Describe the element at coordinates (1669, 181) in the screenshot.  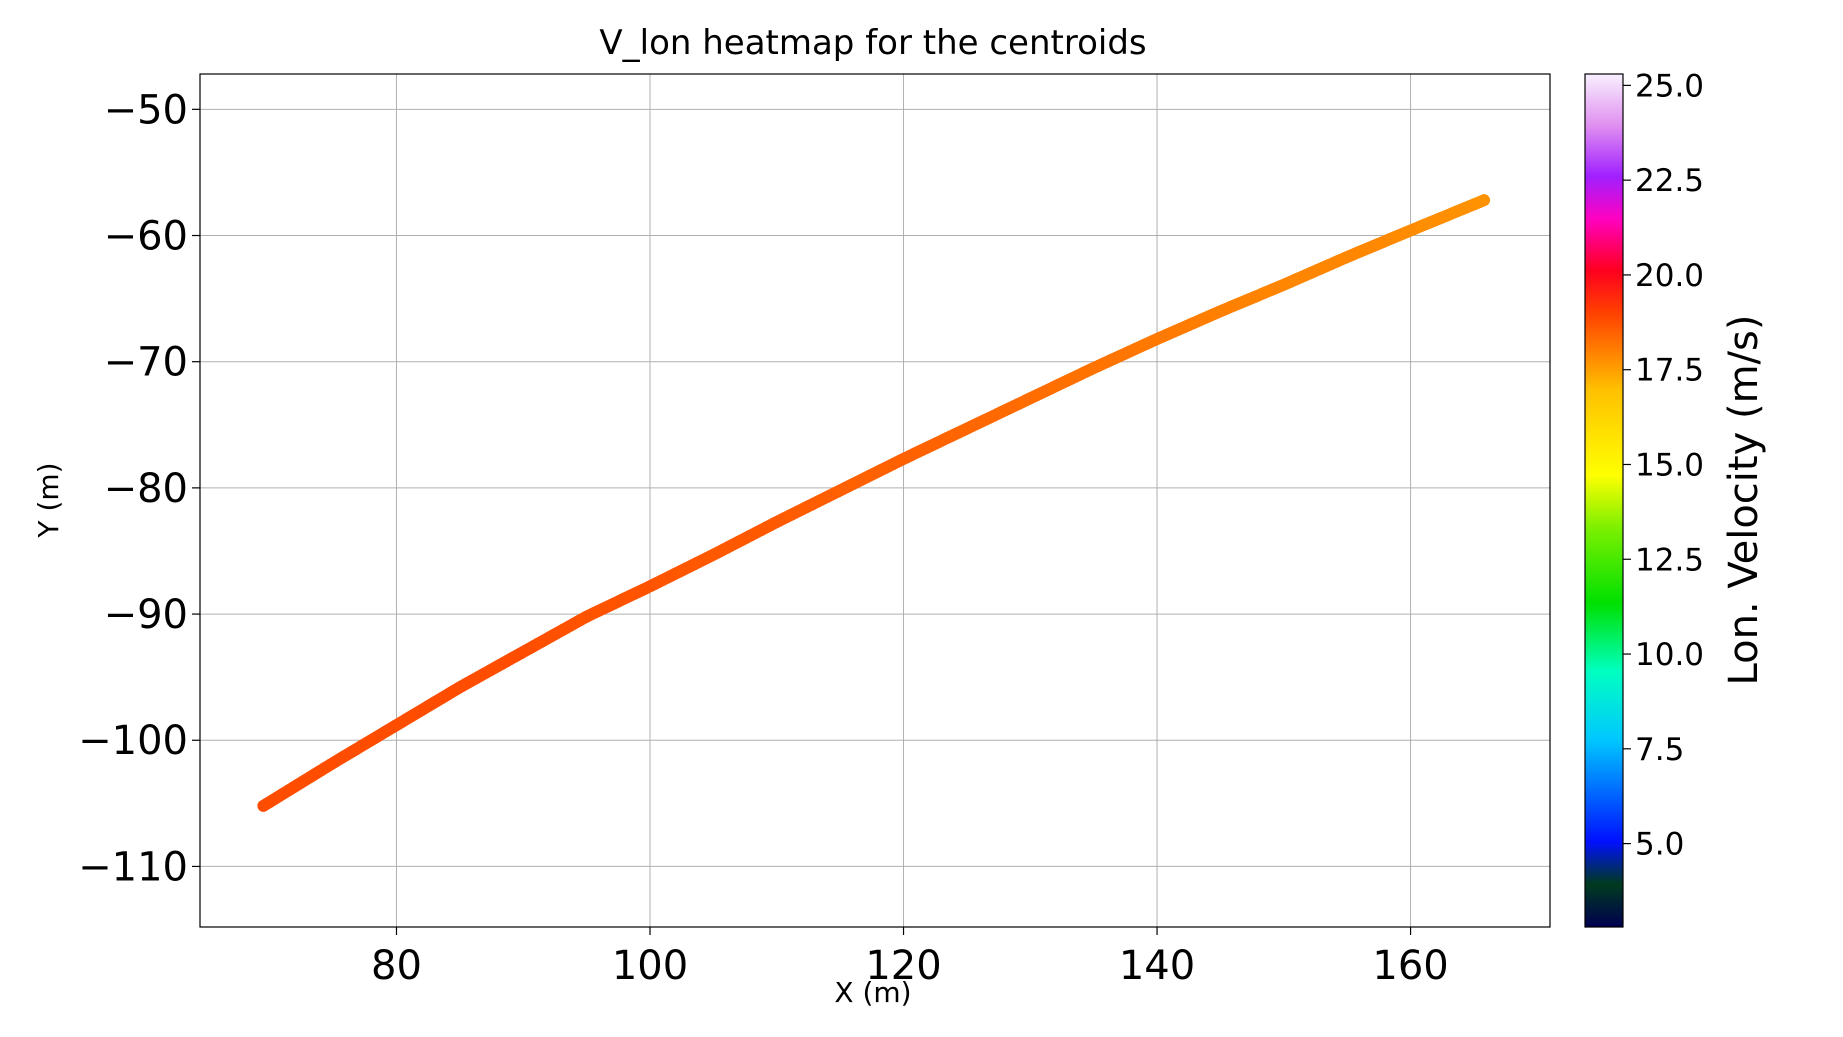
I see `colorbar-tick-label: 22.5` at that location.